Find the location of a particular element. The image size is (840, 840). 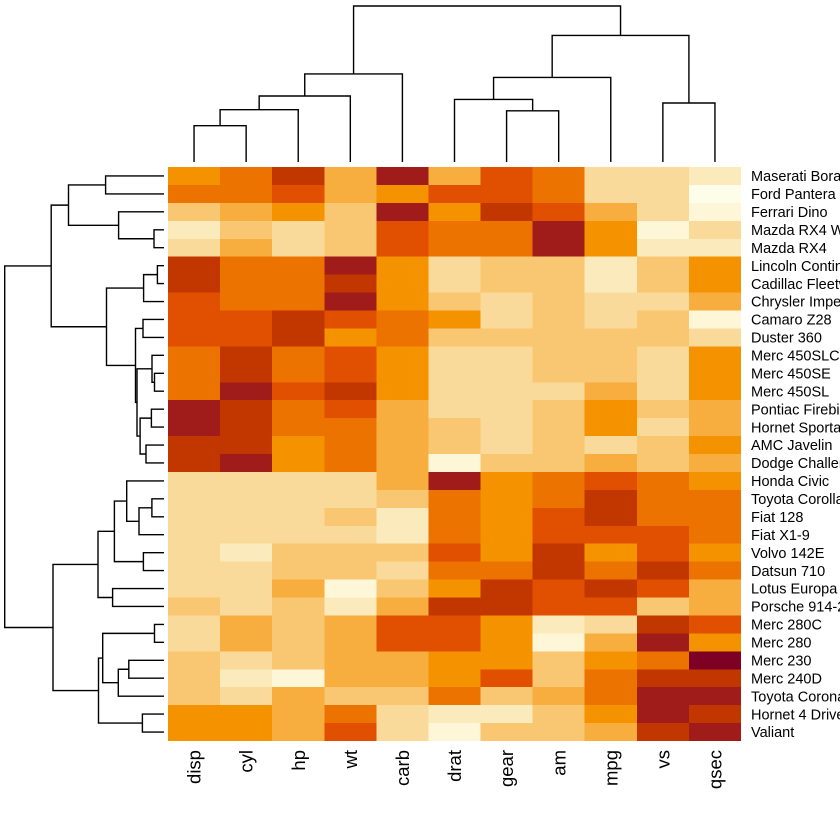

svg-text: Hornet Sportabout is located at coordinates (795, 428).